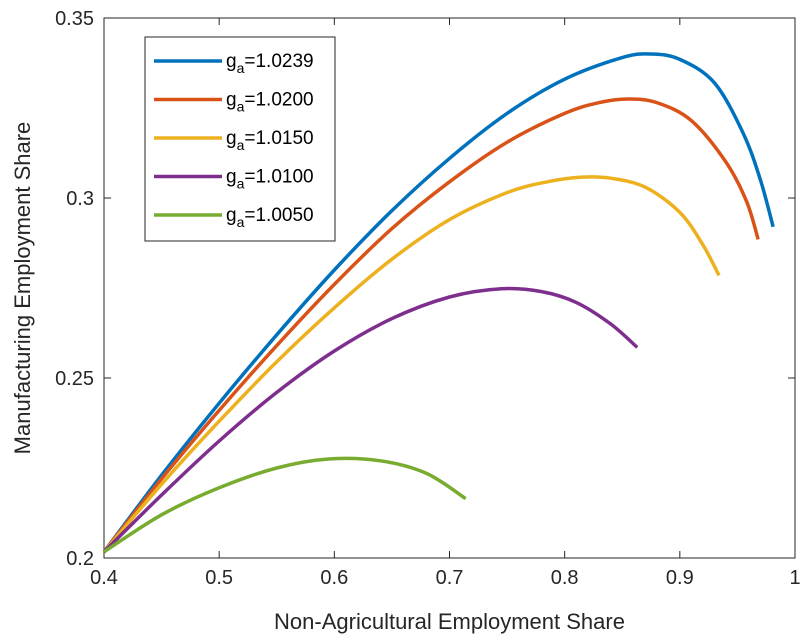 This screenshot has width=801, height=637. What do you see at coordinates (794, 578) in the screenshot?
I see `x-tick-label: 1` at bounding box center [794, 578].